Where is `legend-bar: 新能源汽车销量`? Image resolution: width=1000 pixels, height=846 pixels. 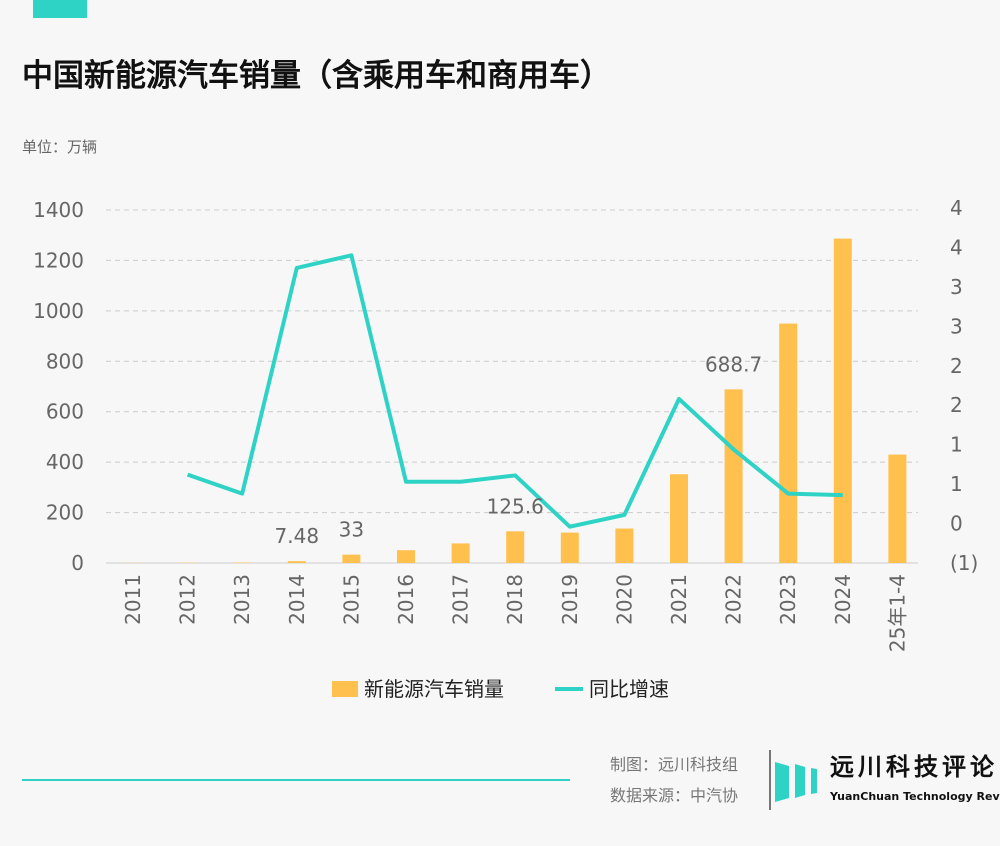 legend-bar: 新能源汽车销量 is located at coordinates (418, 689).